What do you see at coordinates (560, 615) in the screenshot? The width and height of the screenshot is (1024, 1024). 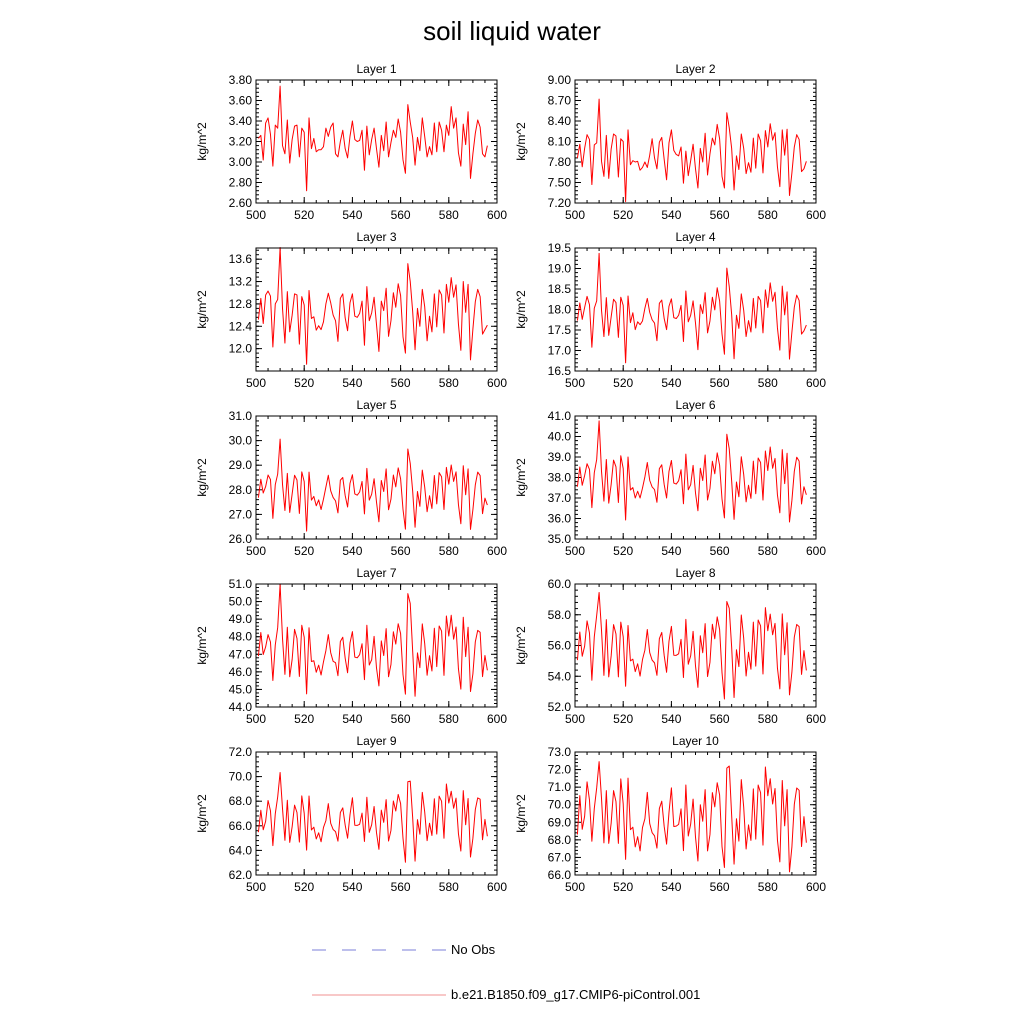 I see `y-tick-label: 58.0` at bounding box center [560, 615].